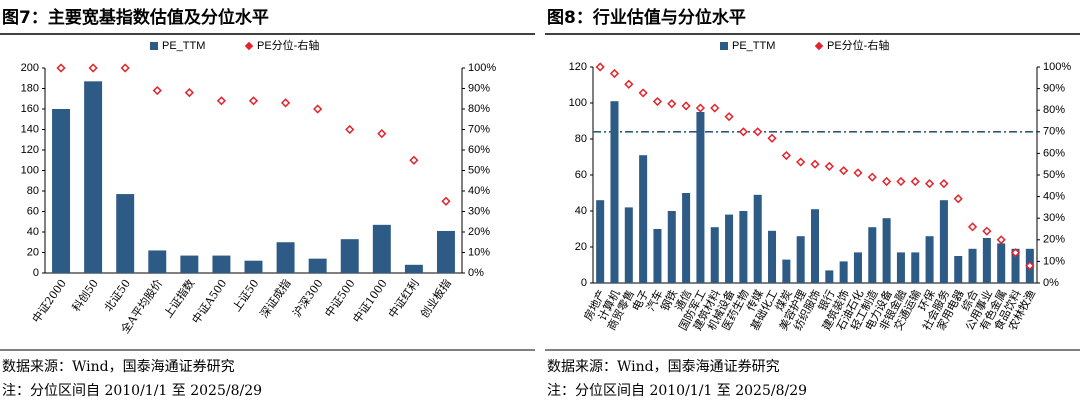  Describe the element at coordinates (435, 298) in the screenshot. I see `x-tick-label: 创业板指` at that location.